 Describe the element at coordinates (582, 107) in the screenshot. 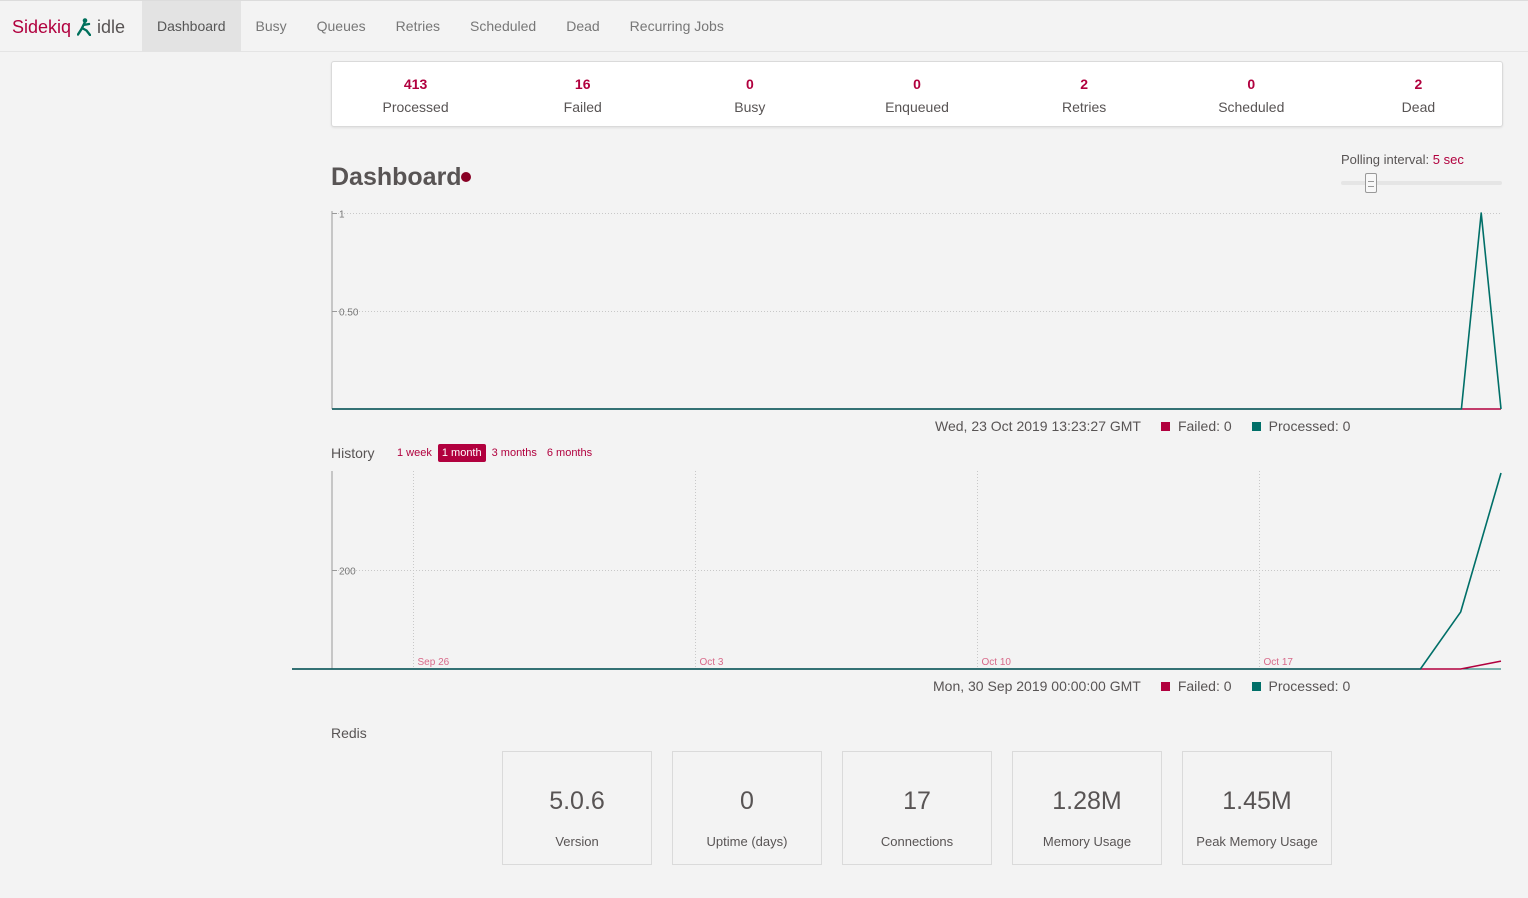

I see `stat-label: Failed` at that location.